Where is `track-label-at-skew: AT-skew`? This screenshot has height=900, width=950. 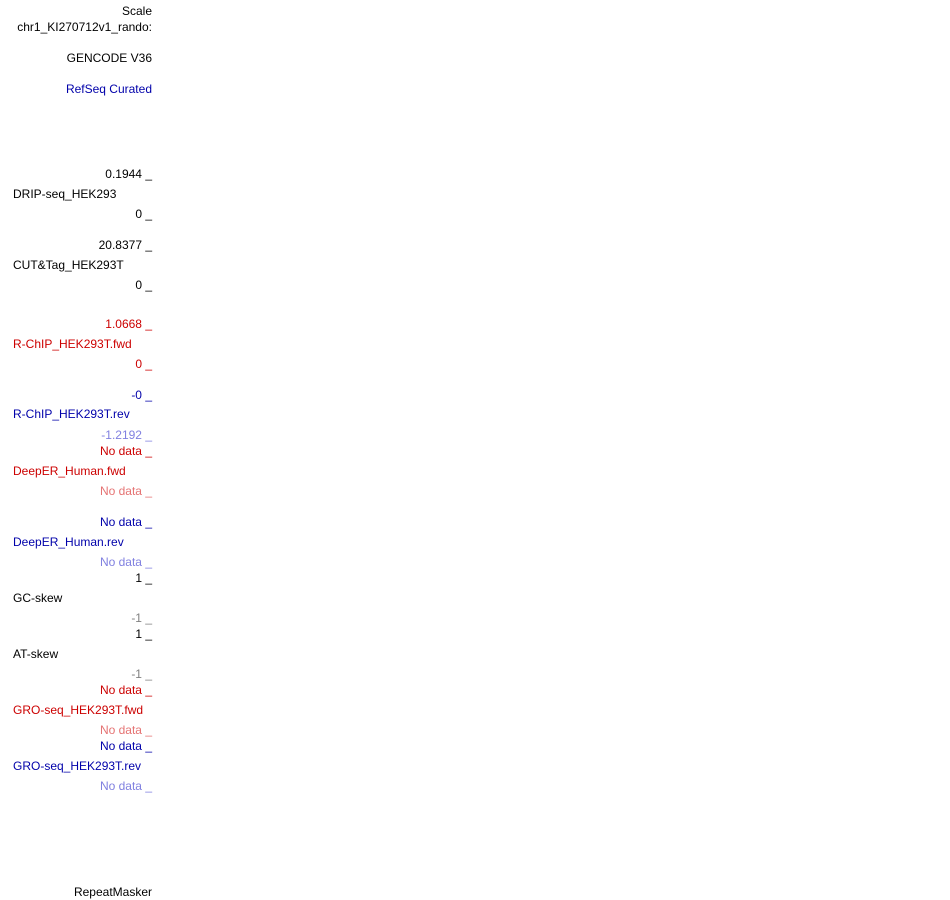
track-label-at-skew: AT-skew is located at coordinates (36, 654).